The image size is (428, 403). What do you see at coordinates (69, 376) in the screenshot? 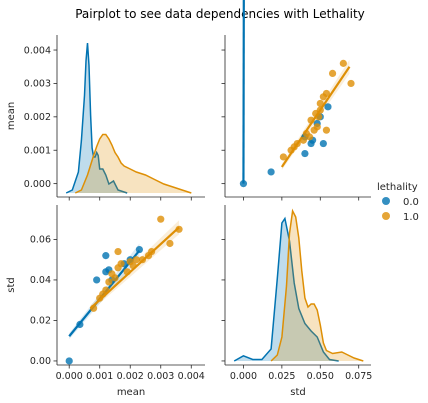
I see `bl-xtick-label: 0.000` at bounding box center [69, 376].